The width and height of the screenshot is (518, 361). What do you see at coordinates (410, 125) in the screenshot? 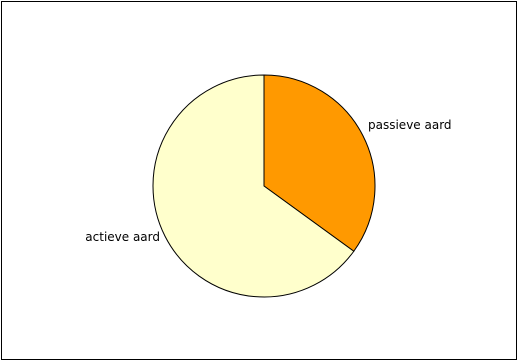
I see `pie-label-passieve-aard: passieve aard` at bounding box center [410, 125].